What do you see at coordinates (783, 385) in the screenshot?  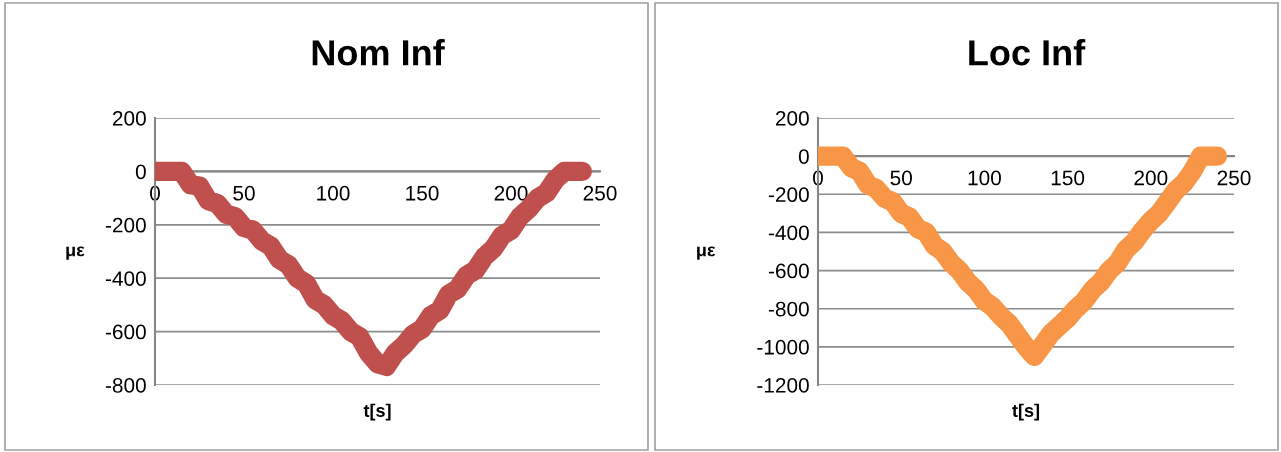 I see `y-tick-label: -1200` at bounding box center [783, 385].